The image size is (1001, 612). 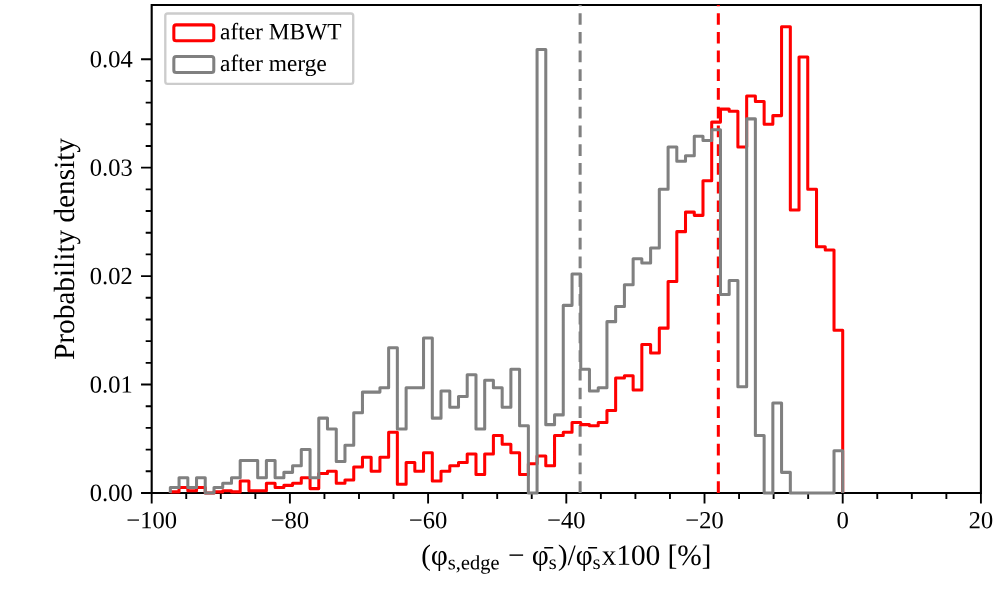 I want to click on x-tick-label: −60, so click(x=428, y=520).